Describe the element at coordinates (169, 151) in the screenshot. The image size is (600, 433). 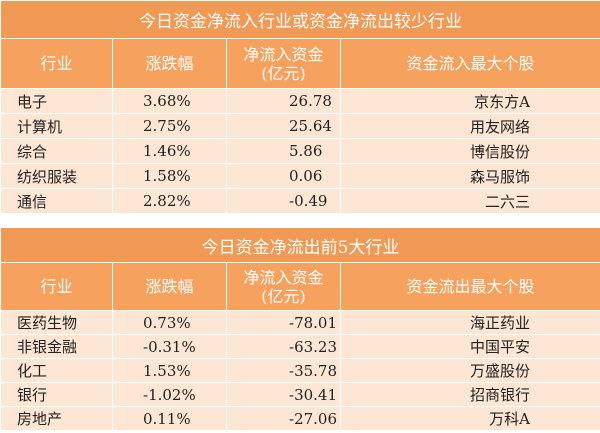
I see `change-cell: 1.46%` at that location.